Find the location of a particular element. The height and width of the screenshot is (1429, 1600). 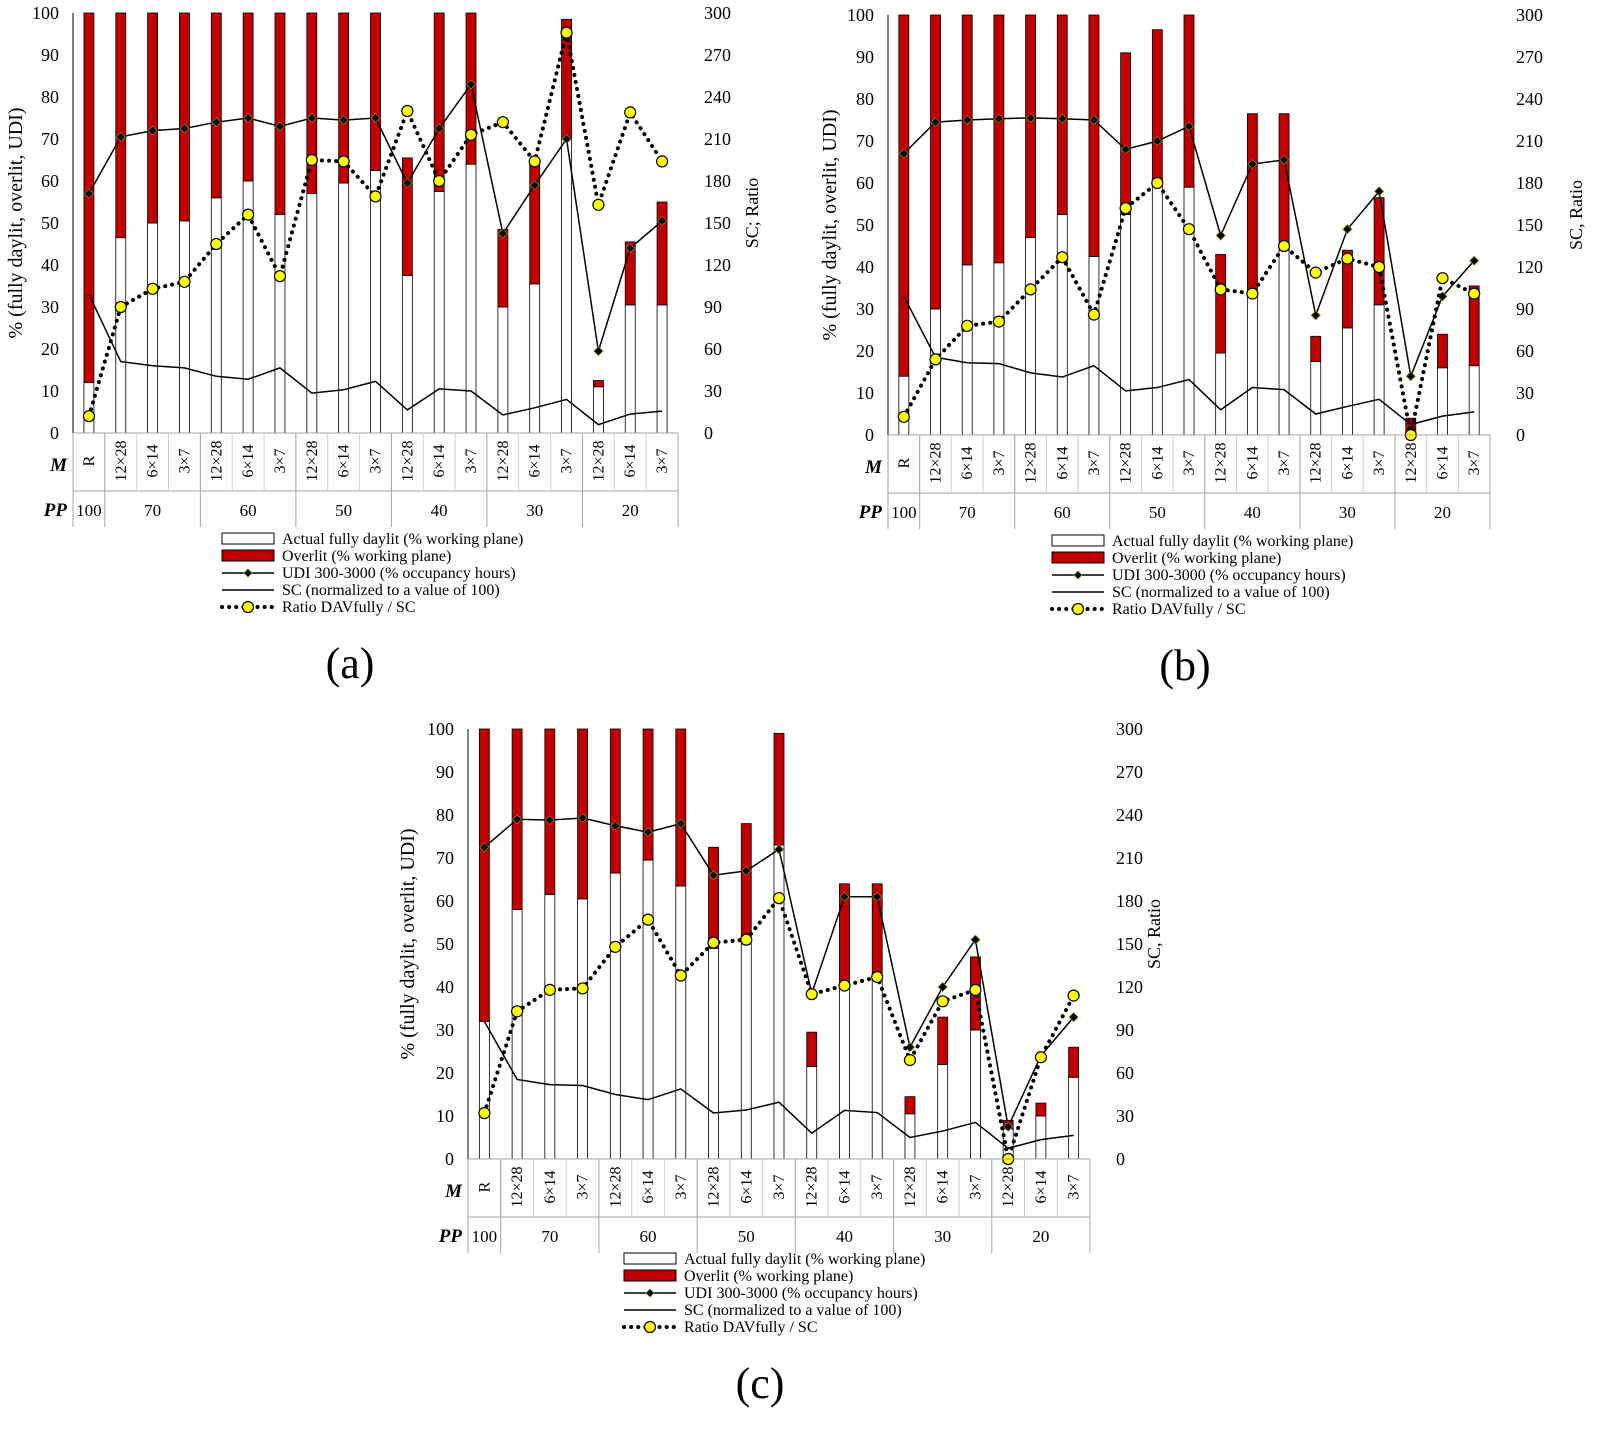

y-tick-label-left: 50 is located at coordinates (445, 944).